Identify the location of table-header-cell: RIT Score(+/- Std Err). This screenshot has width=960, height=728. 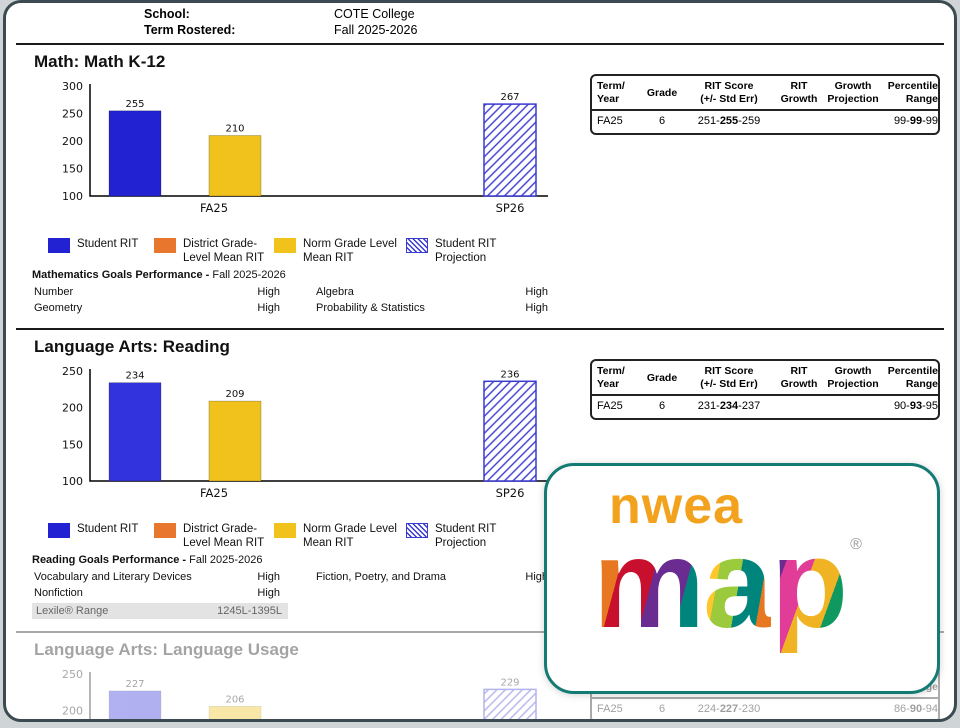
(729, 378).